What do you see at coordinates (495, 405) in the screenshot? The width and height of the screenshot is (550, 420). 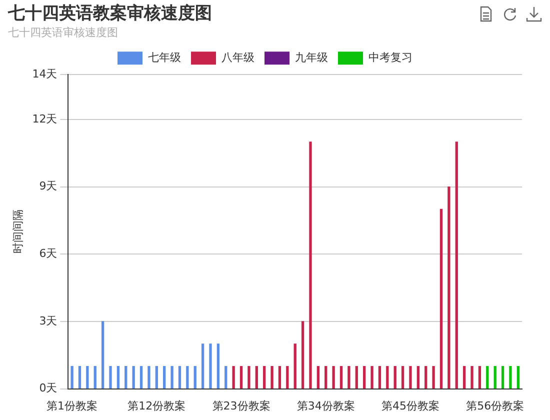 I see `x-tick-label: 第56份教案` at bounding box center [495, 405].